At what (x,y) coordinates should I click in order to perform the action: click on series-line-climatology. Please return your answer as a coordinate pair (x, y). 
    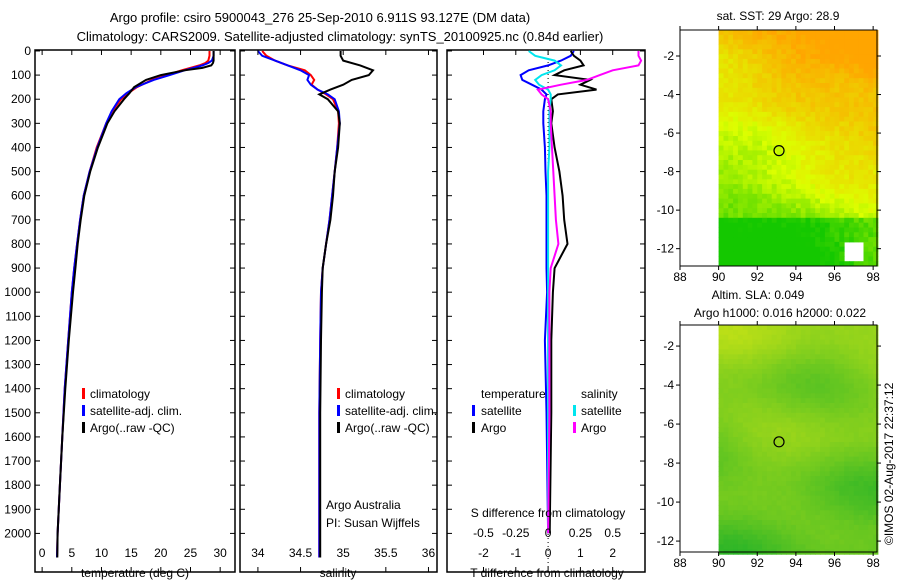
    Looking at the image, I should click on (300, 304).